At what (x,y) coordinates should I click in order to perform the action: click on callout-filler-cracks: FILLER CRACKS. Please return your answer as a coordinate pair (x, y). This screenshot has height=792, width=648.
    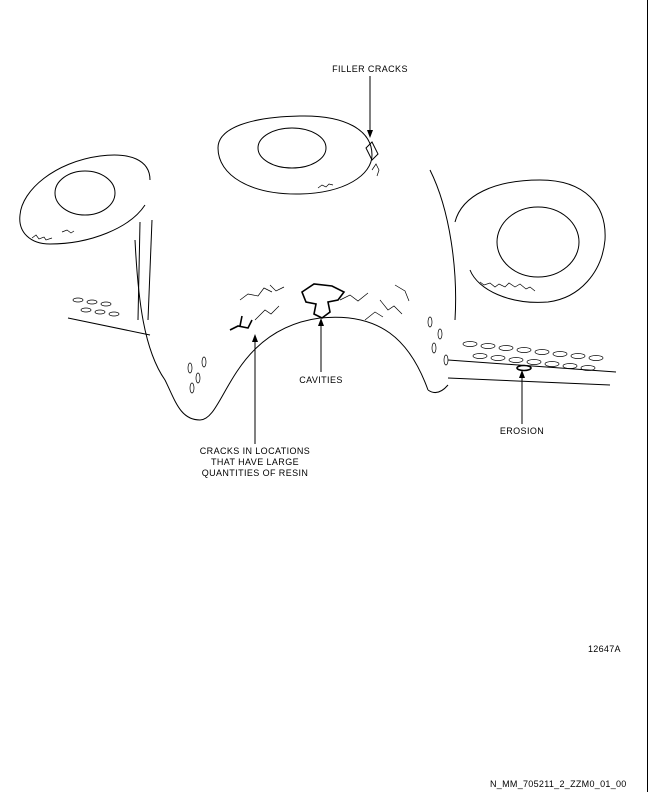
    Looking at the image, I should click on (370, 69).